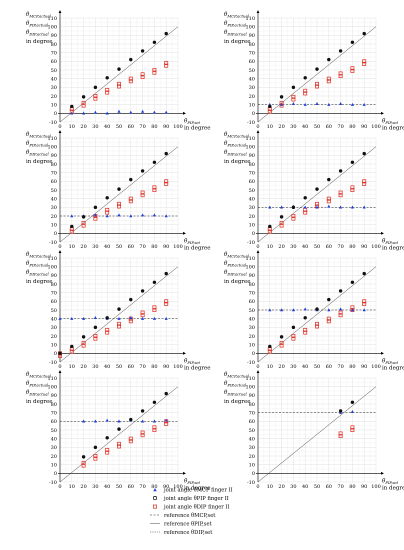  What do you see at coordinates (196, 508) in the screenshot?
I see `legend-label-dip: joint angle θDIP finger II` at bounding box center [196, 508].